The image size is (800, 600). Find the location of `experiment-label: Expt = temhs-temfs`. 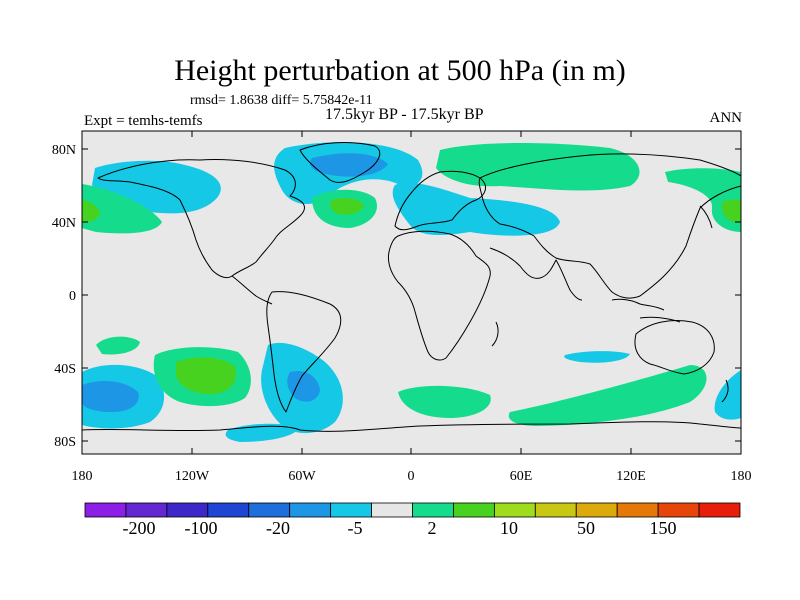

experiment-label: Expt = temhs-temfs is located at coordinates (143, 121).